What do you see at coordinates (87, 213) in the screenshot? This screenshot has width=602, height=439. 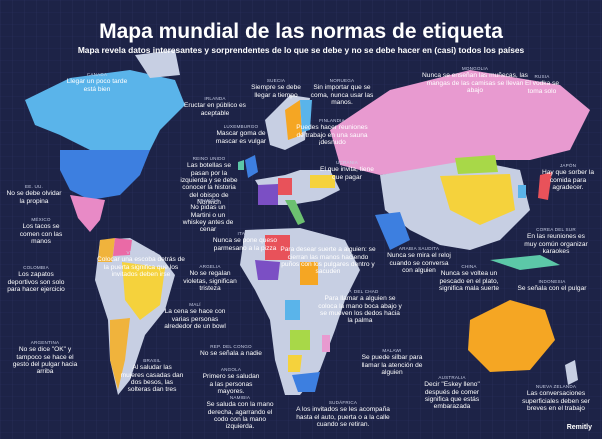 I see `mexico` at bounding box center [87, 213].